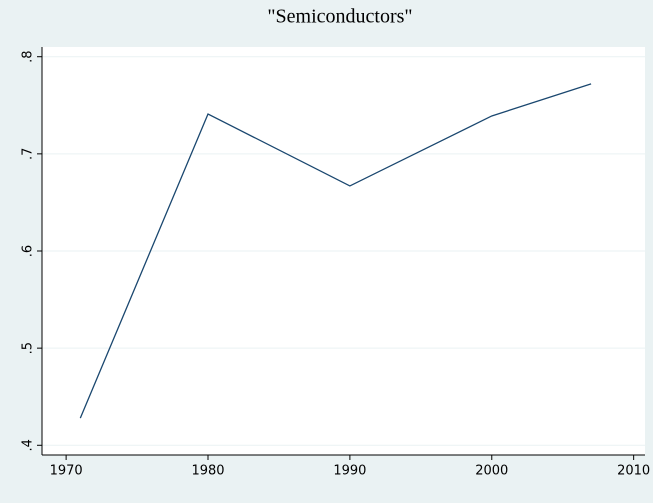 The width and height of the screenshot is (653, 503). I want to click on y-tick-label: .7, so click(28, 154).